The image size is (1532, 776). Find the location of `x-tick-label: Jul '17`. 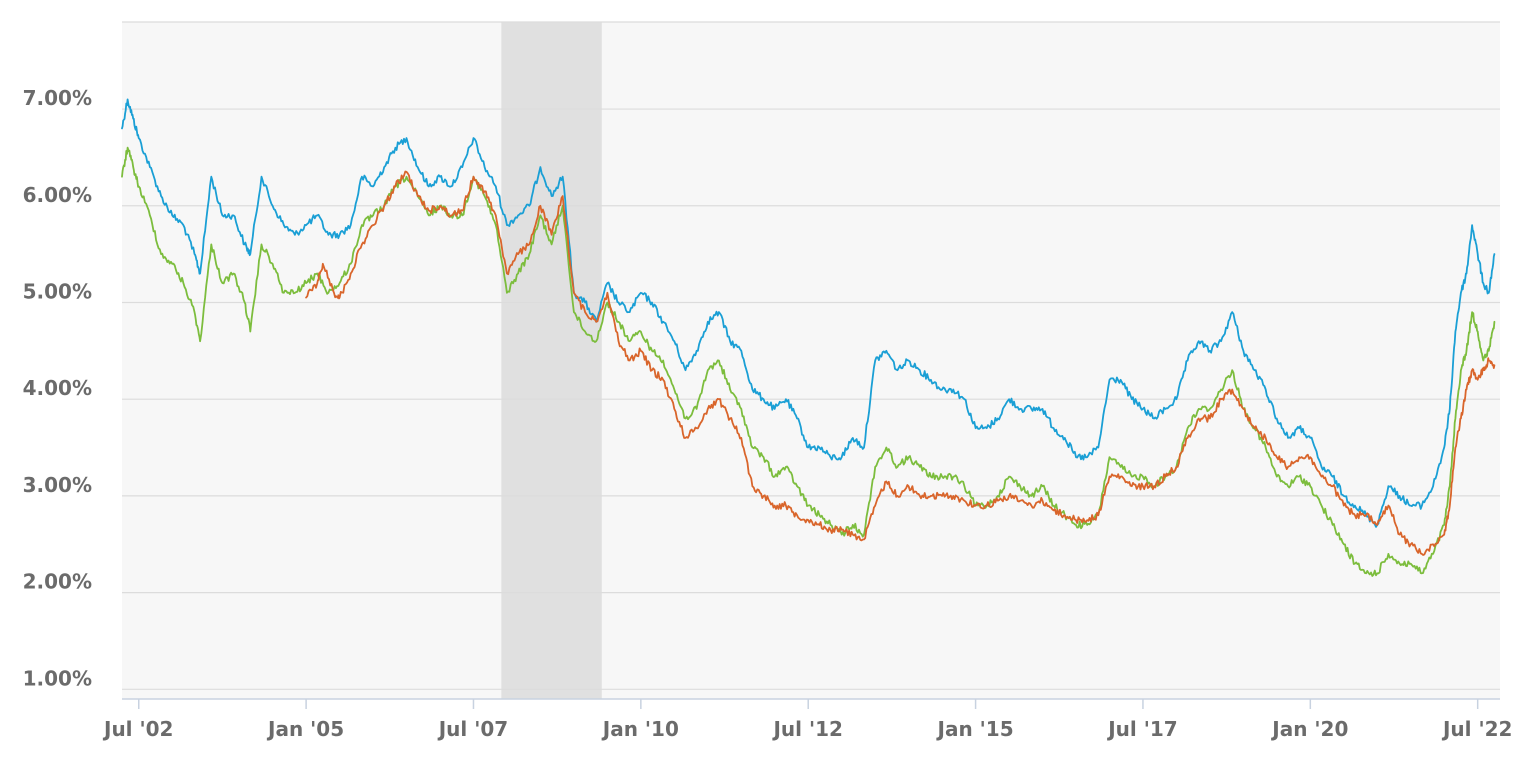

x-tick-label: Jul '17 is located at coordinates (1141, 729).